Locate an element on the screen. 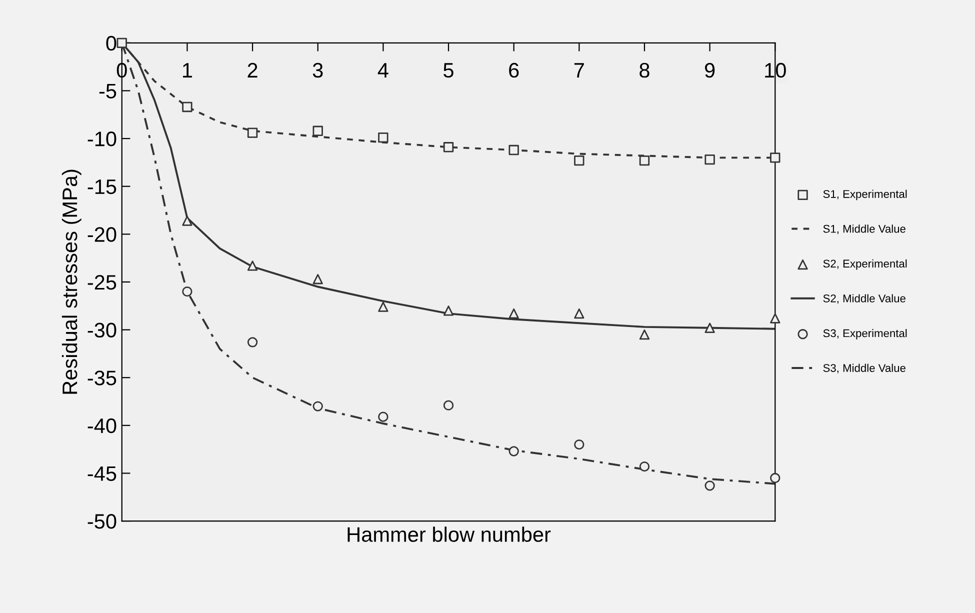 The height and width of the screenshot is (613, 975). x-tick-label: 5 is located at coordinates (449, 70).